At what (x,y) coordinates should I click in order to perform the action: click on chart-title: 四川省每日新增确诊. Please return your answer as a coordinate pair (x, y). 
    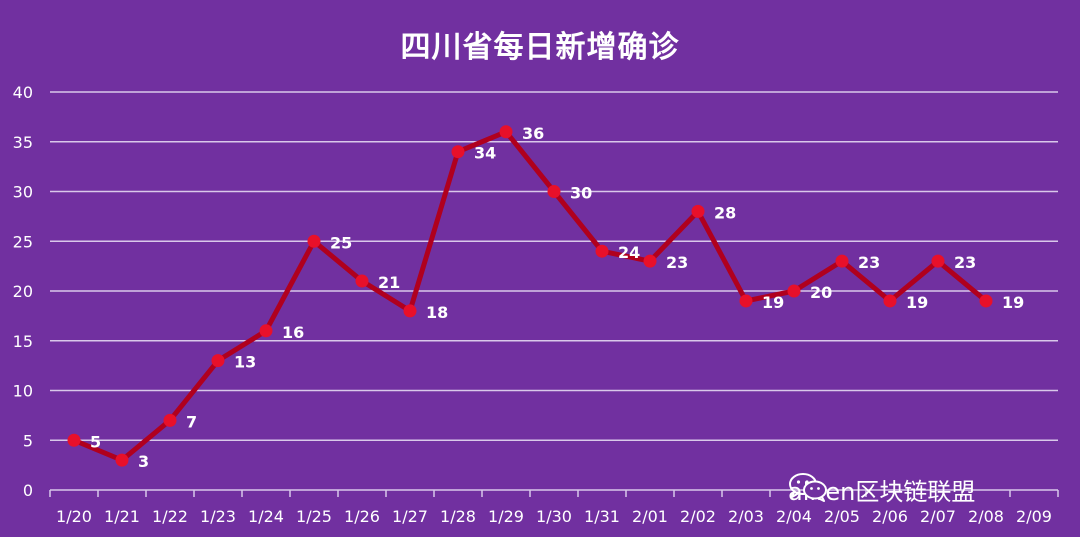
    Looking at the image, I should click on (540, 47).